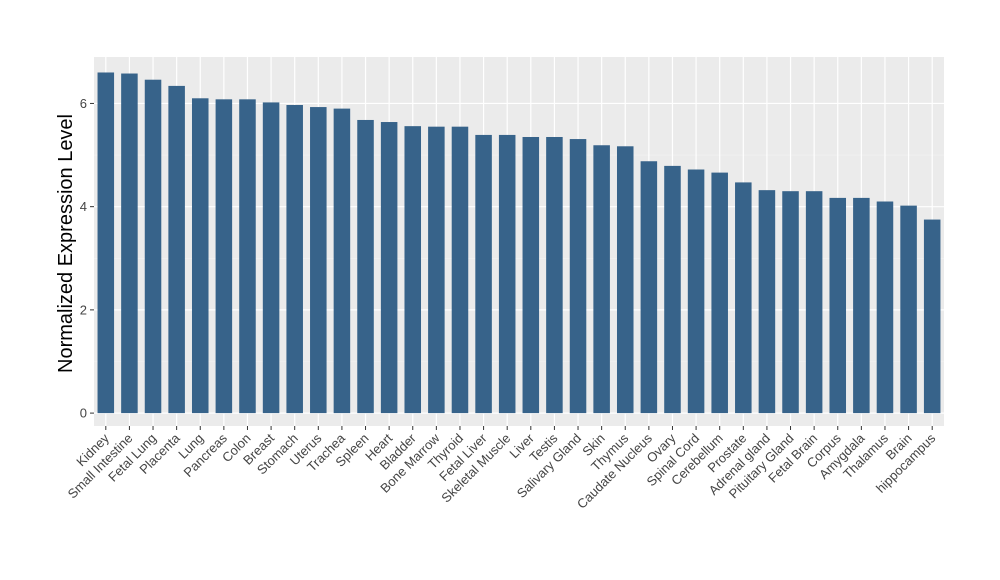 This screenshot has width=1000, height=580. I want to click on y-tick-label: 2, so click(83, 309).